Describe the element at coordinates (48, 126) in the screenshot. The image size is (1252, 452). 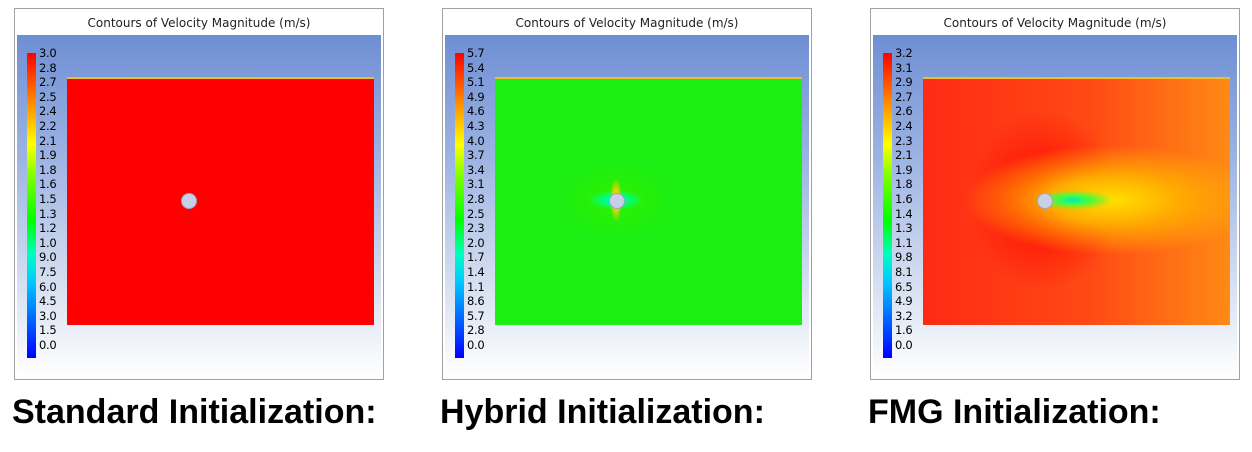
I see `legend-label: 2.2` at that location.